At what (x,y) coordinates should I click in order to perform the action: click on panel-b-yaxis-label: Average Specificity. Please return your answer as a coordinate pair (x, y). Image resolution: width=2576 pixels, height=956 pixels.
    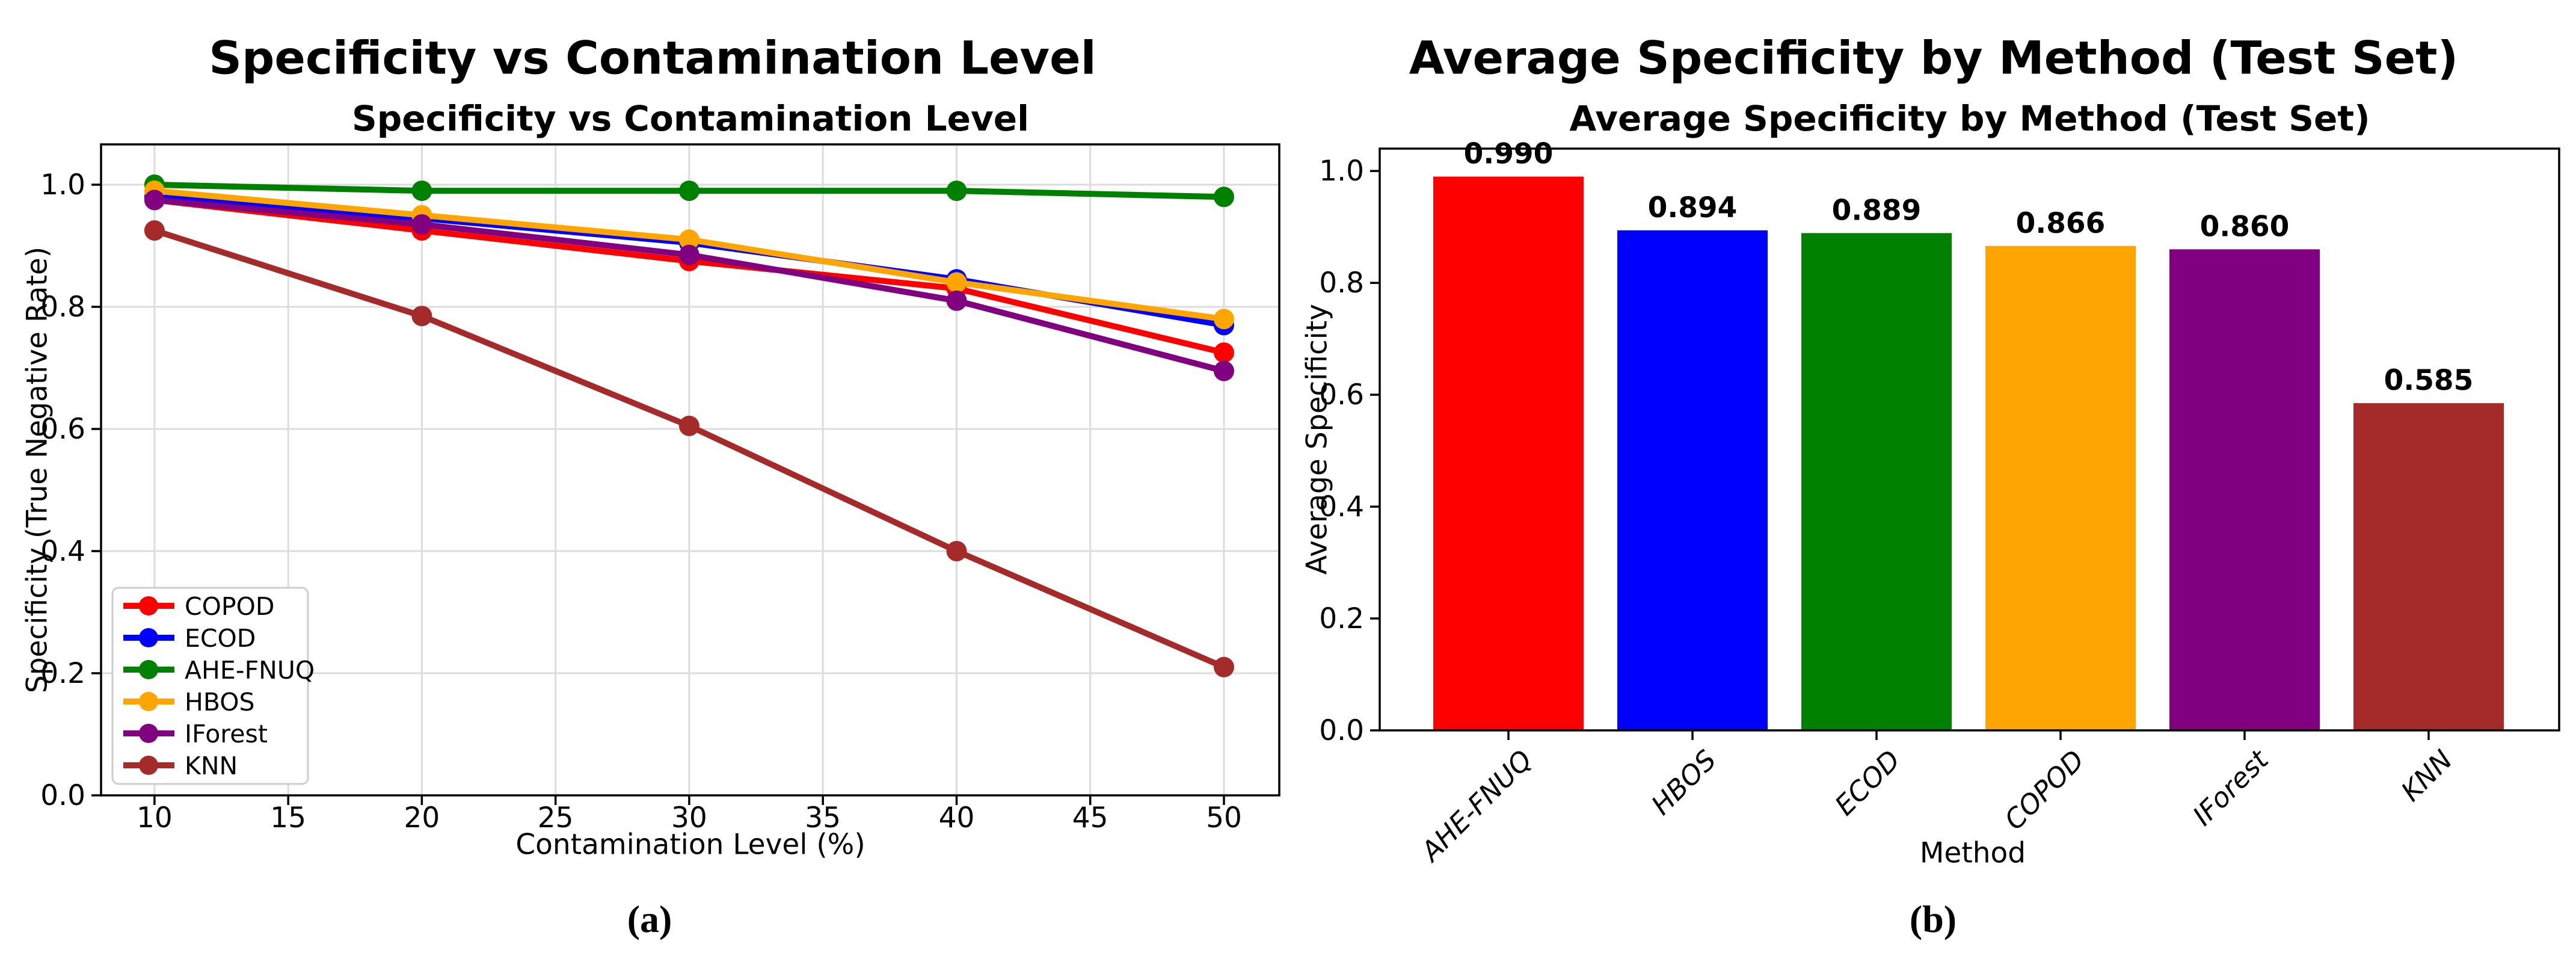
    Looking at the image, I should click on (1317, 439).